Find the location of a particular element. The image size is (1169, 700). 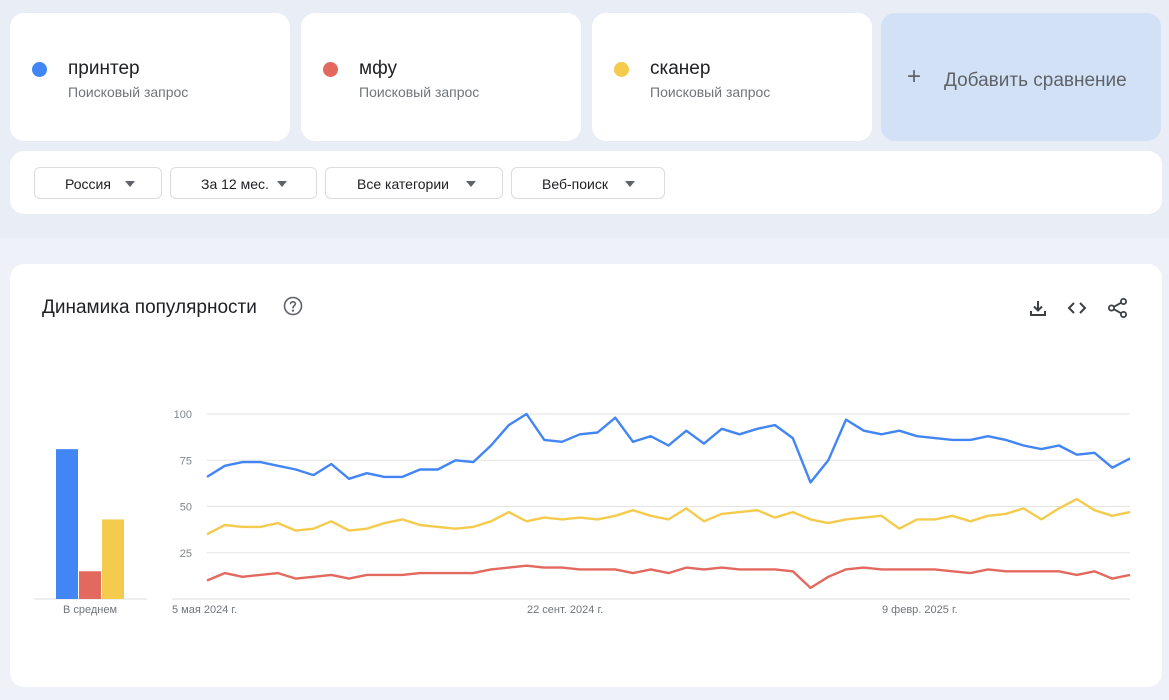

period-dropdown: За 12 мес. is located at coordinates (243, 183).